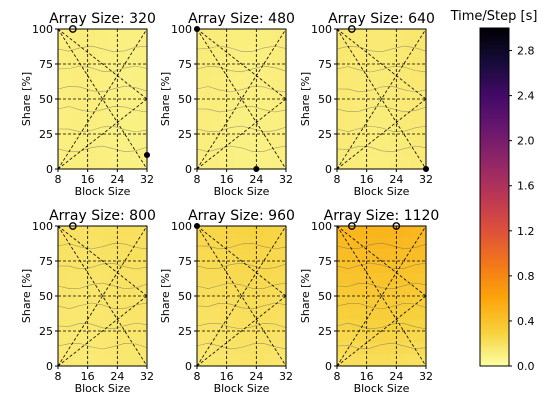  I want to click on x-tick-label: 32, so click(147, 179).